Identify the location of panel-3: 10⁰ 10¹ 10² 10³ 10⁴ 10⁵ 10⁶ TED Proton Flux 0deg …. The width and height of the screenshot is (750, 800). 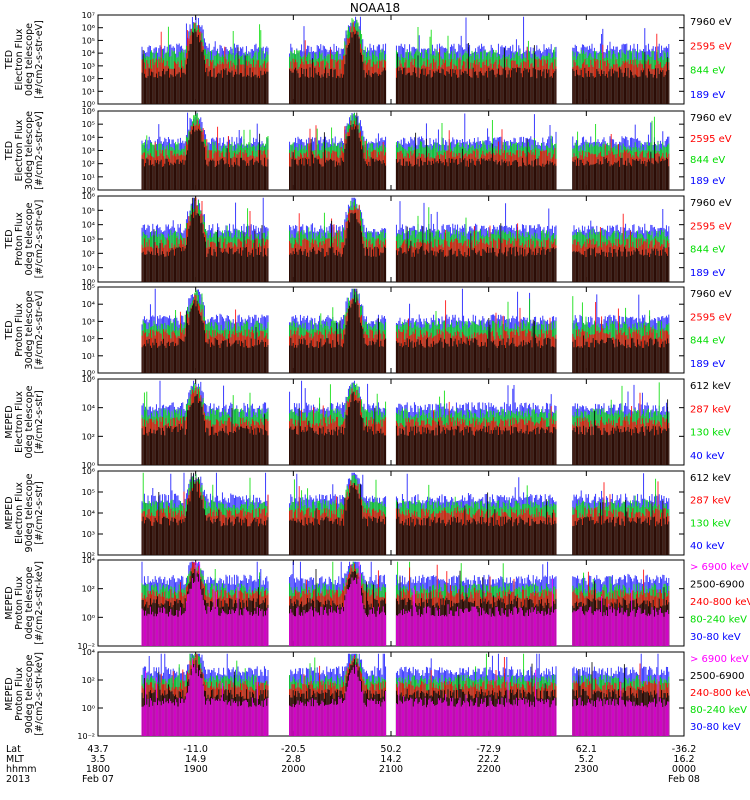
(368, 239).